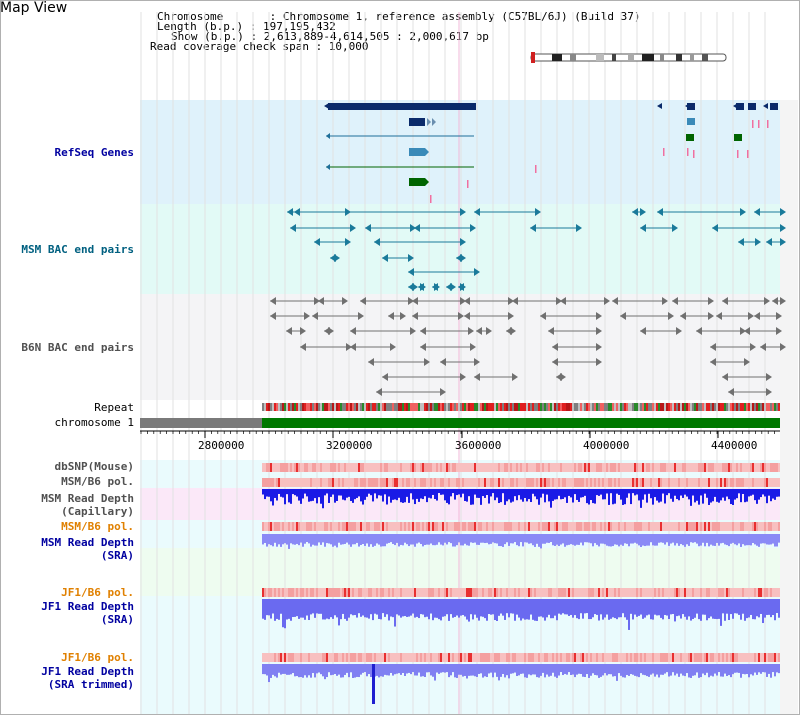  Describe the element at coordinates (114, 407) in the screenshot. I see `track-label-repeat: Repeat` at that location.